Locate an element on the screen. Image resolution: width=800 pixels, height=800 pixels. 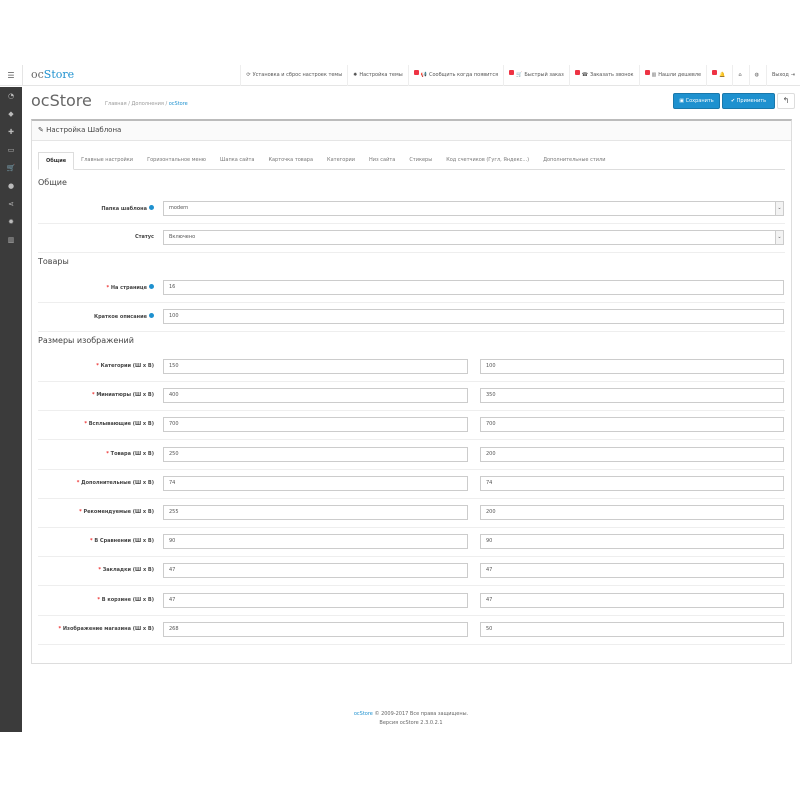
footer-version: Версия ocStore 2.3.0.2.1 is located at coordinates (411, 723).